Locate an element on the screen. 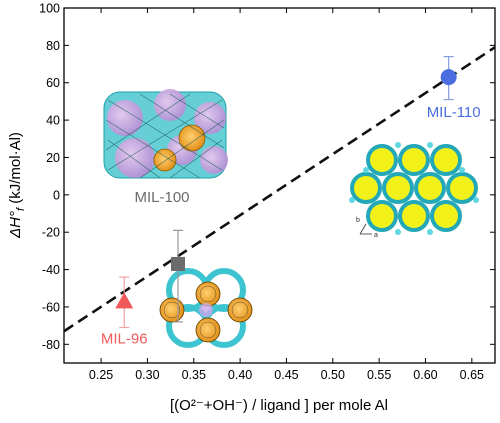 Image resolution: width=500 pixels, height=423 pixels. y-tick-label: 60 is located at coordinates (53, 83).